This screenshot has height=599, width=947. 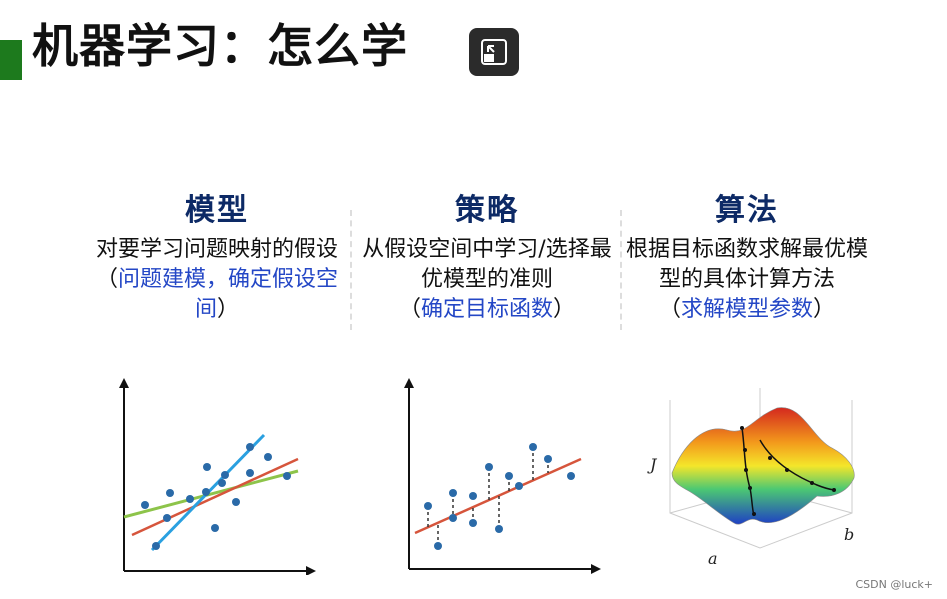 I want to click on strategy-column: 策略 从假设空间中学习/选择最优模型的准则 （确定目标函数）, so click(x=487, y=255).